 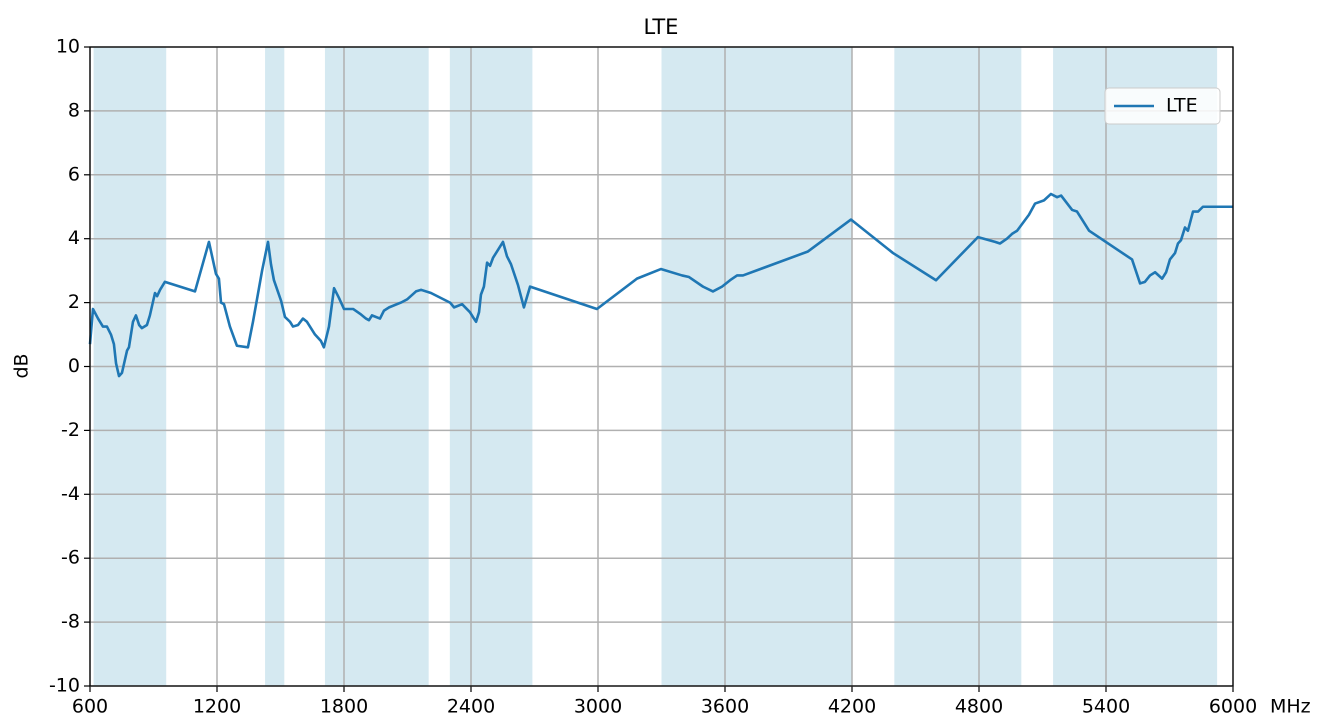 What do you see at coordinates (661, 27) in the screenshot?
I see `chart-title: LTE` at bounding box center [661, 27].